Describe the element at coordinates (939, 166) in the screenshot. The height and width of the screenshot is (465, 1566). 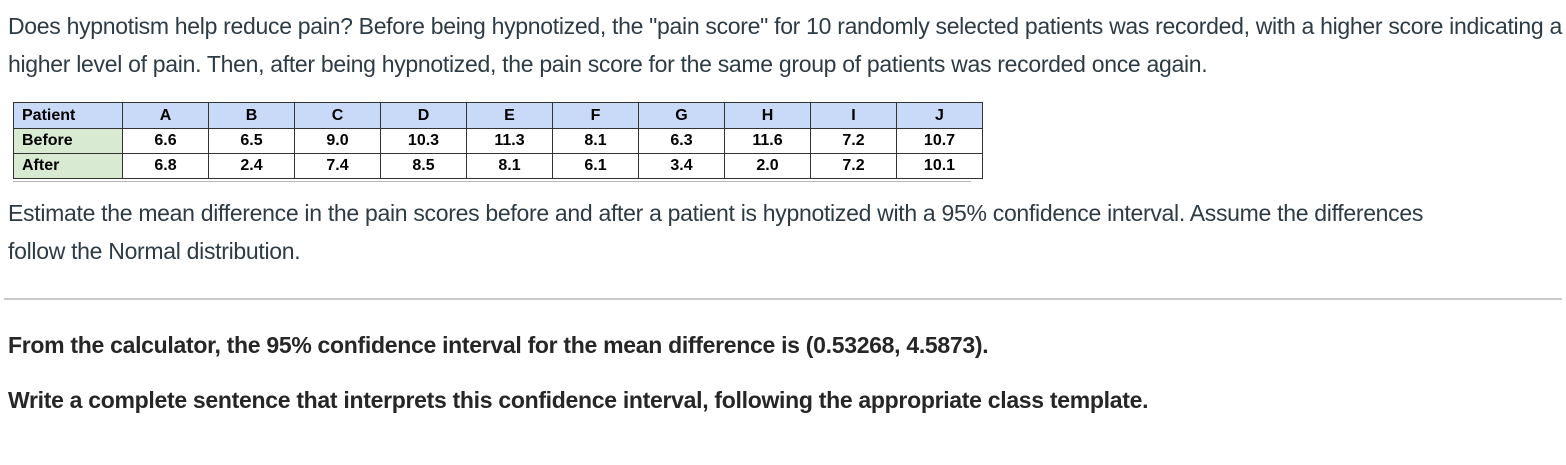
I see `after-cell: 10.1` at that location.